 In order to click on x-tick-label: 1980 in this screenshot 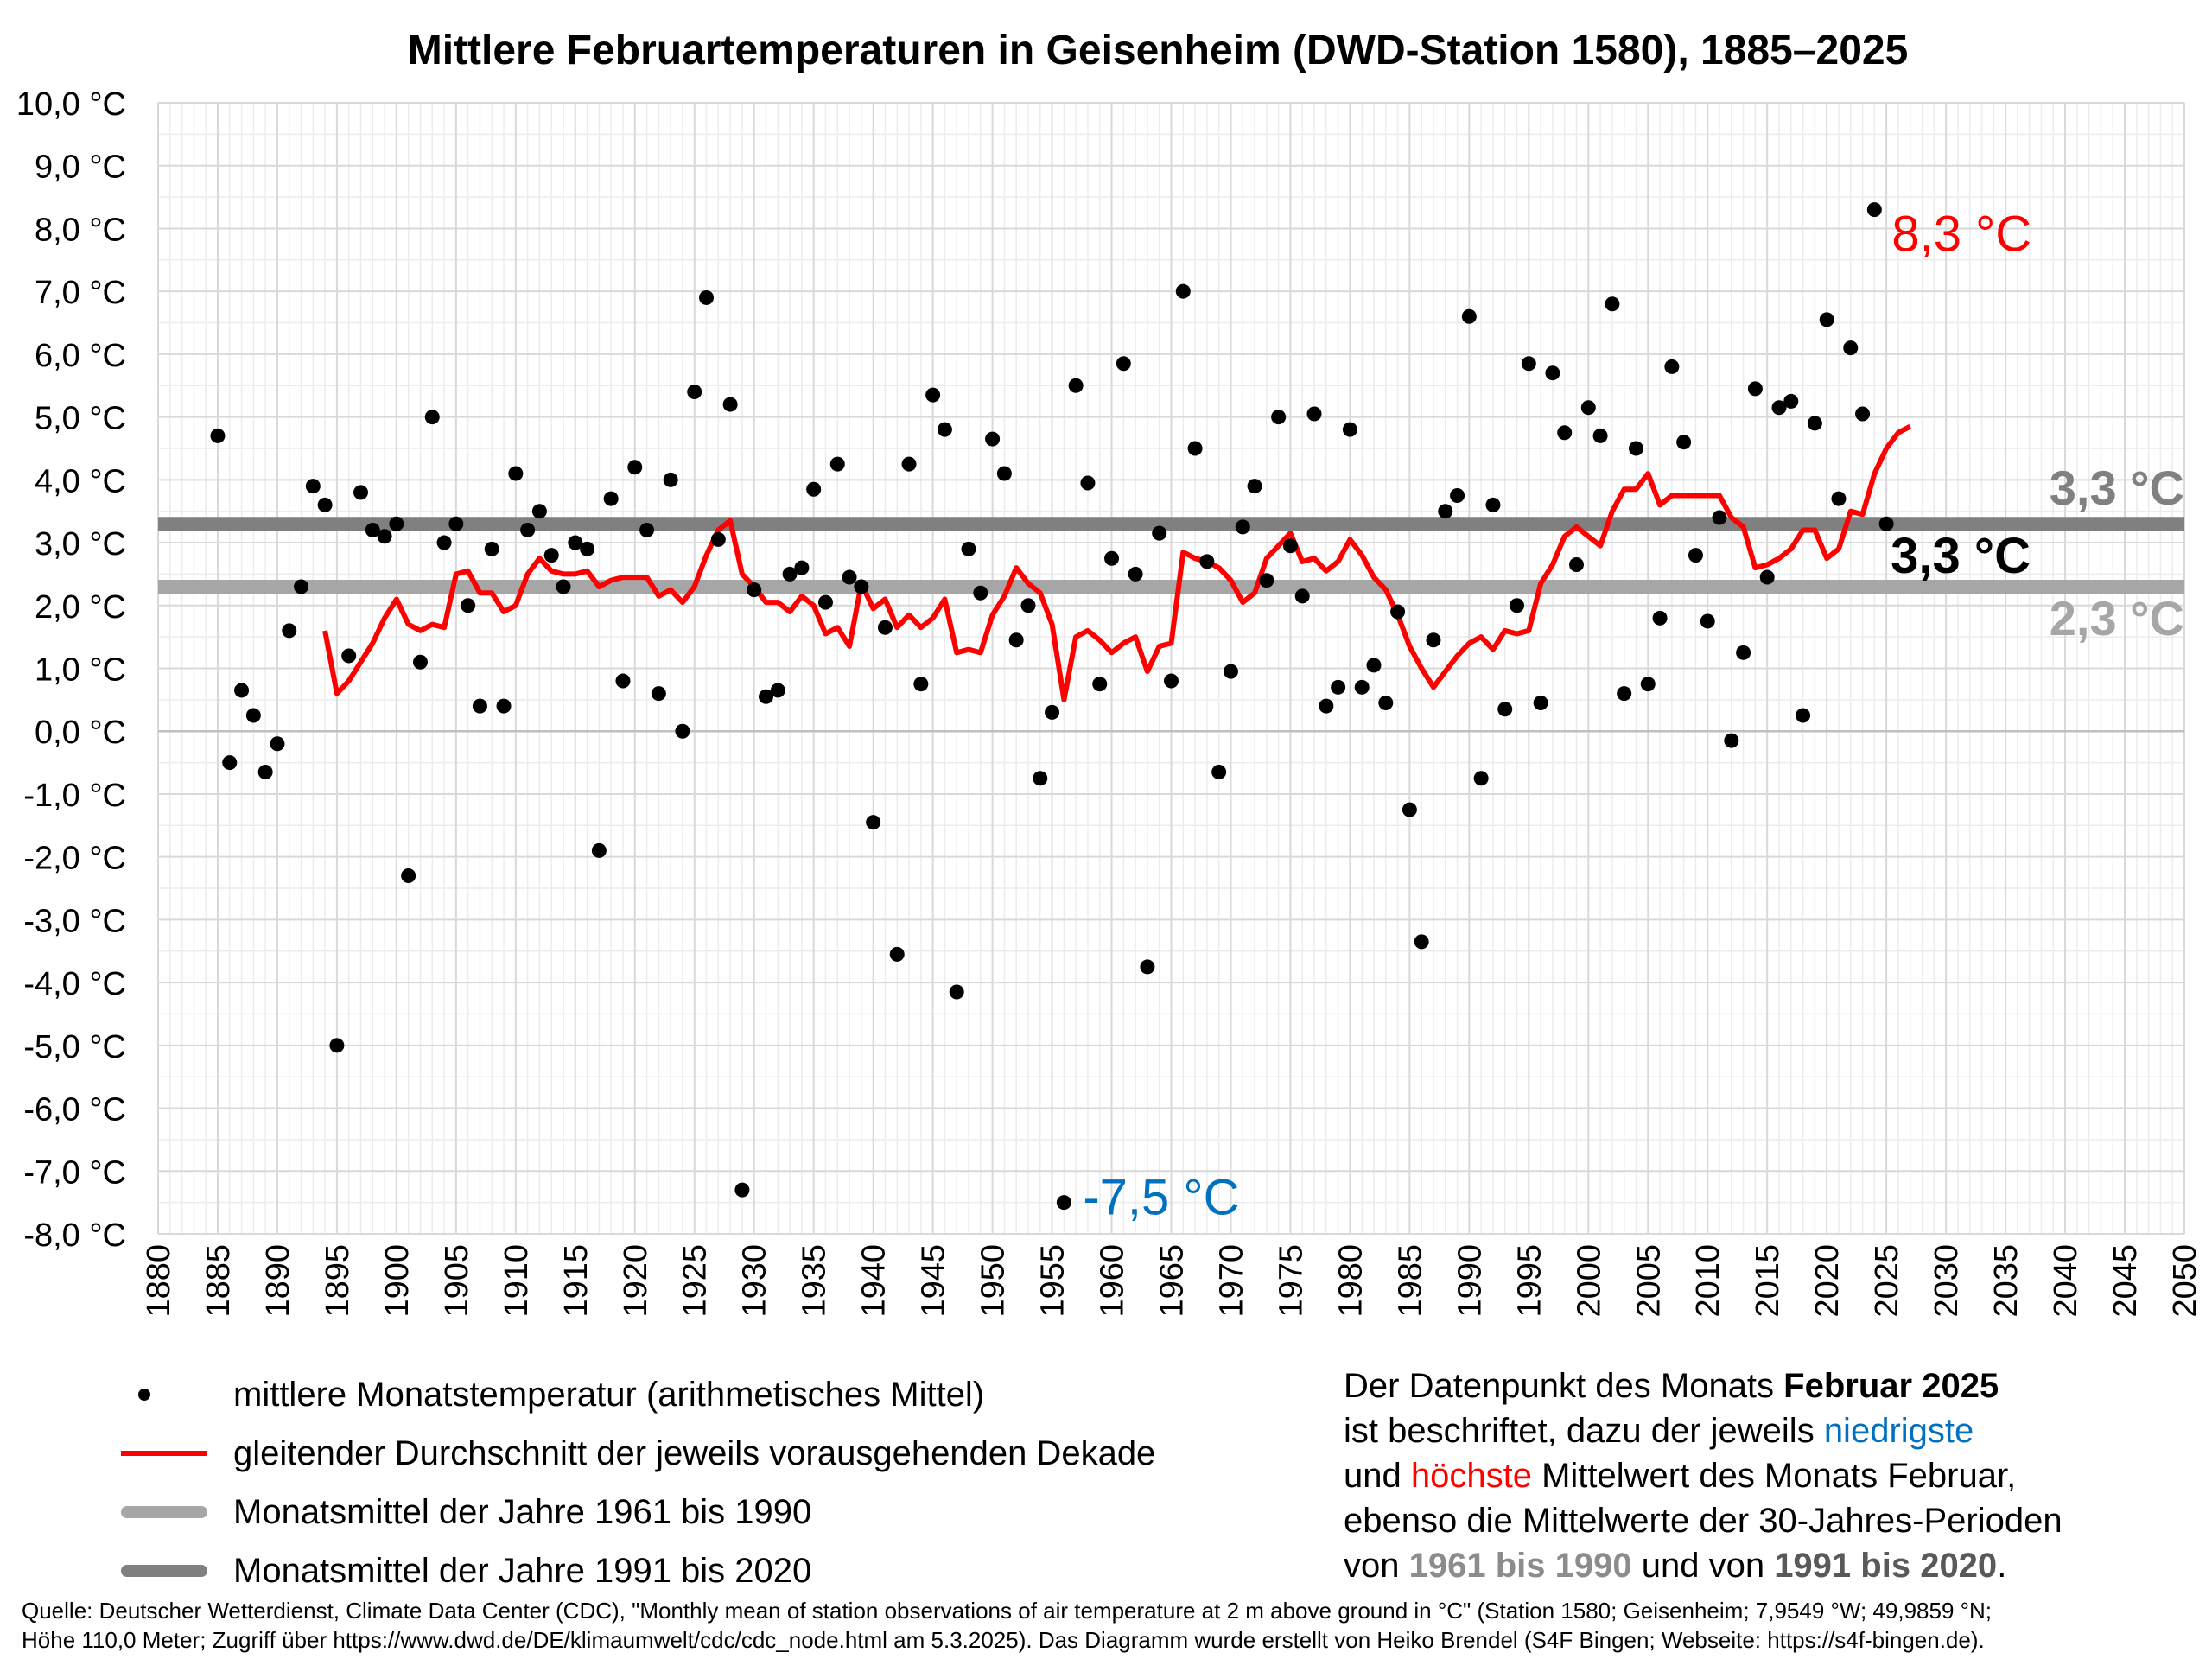, I will do `click(1350, 1281)`.